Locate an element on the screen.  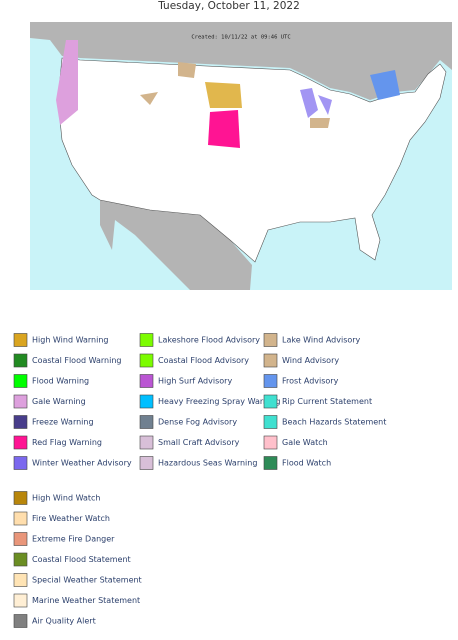
legend-label: Rip Current Statement is located at coordinates (327, 401).